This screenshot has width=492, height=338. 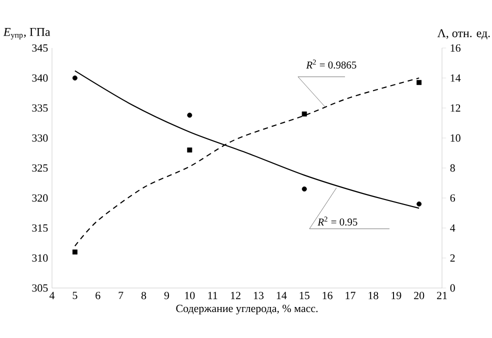 I want to click on x-tick-label: 19, so click(x=397, y=296).